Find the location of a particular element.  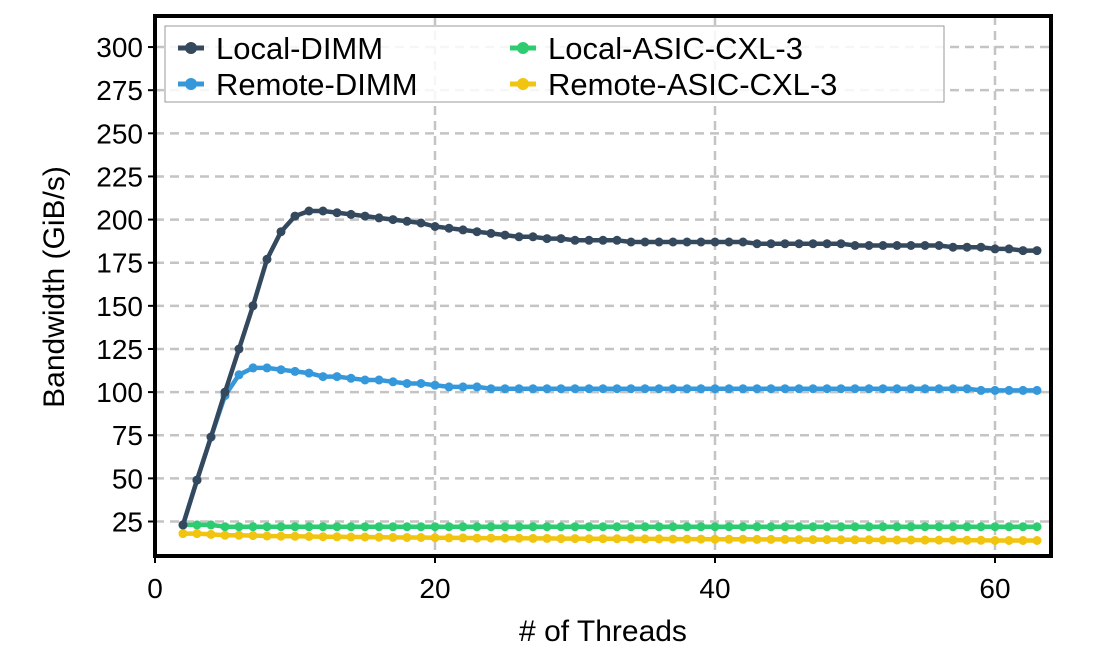

legend-item: Remote-ASIC-CXL-3 is located at coordinates (673, 84).